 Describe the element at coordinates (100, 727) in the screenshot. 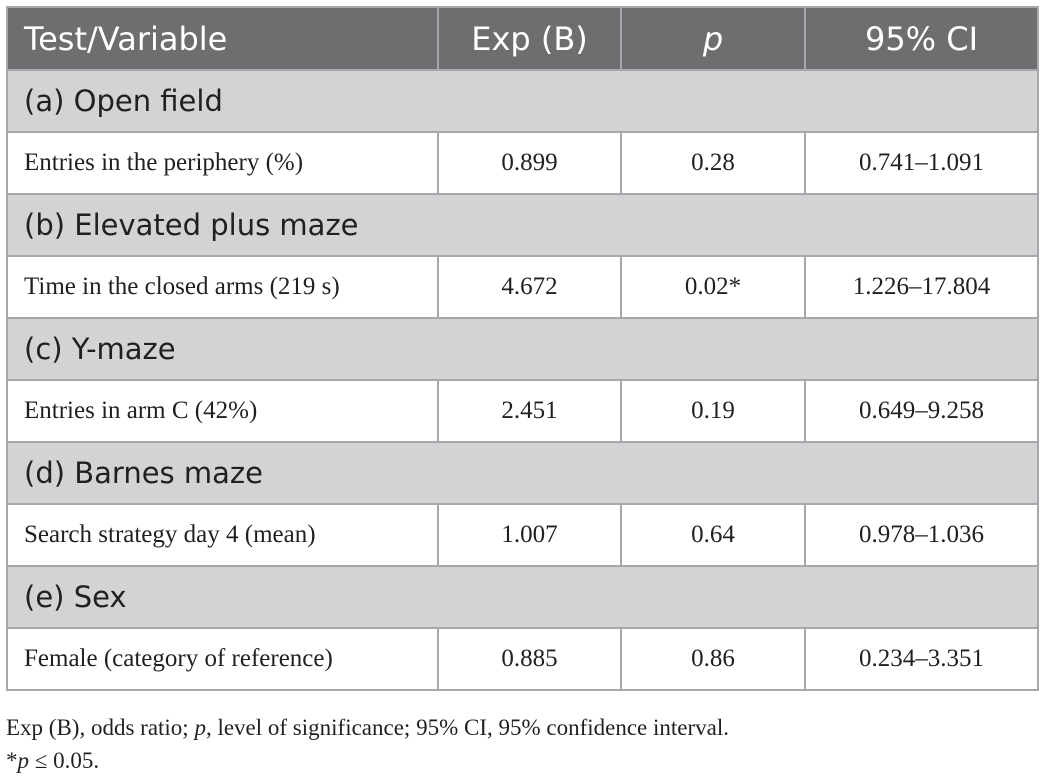

I see `footnote-abbr-text-1: Exp (B), odds ratio;` at that location.